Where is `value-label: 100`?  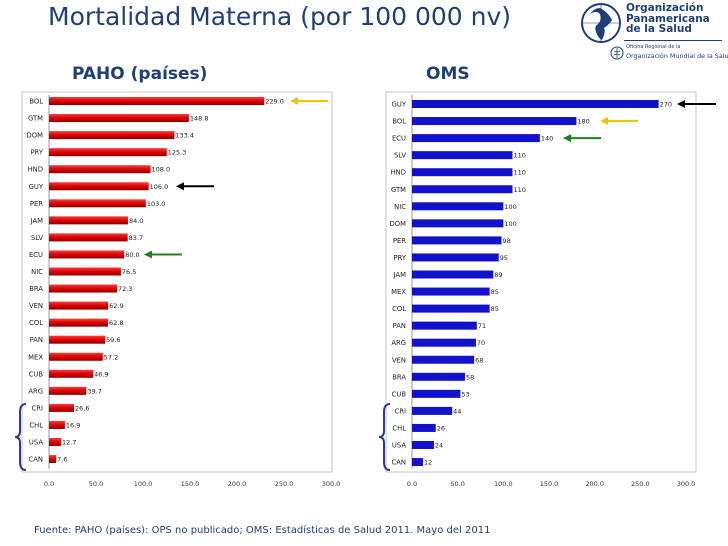
value-label: 100 is located at coordinates (510, 224).